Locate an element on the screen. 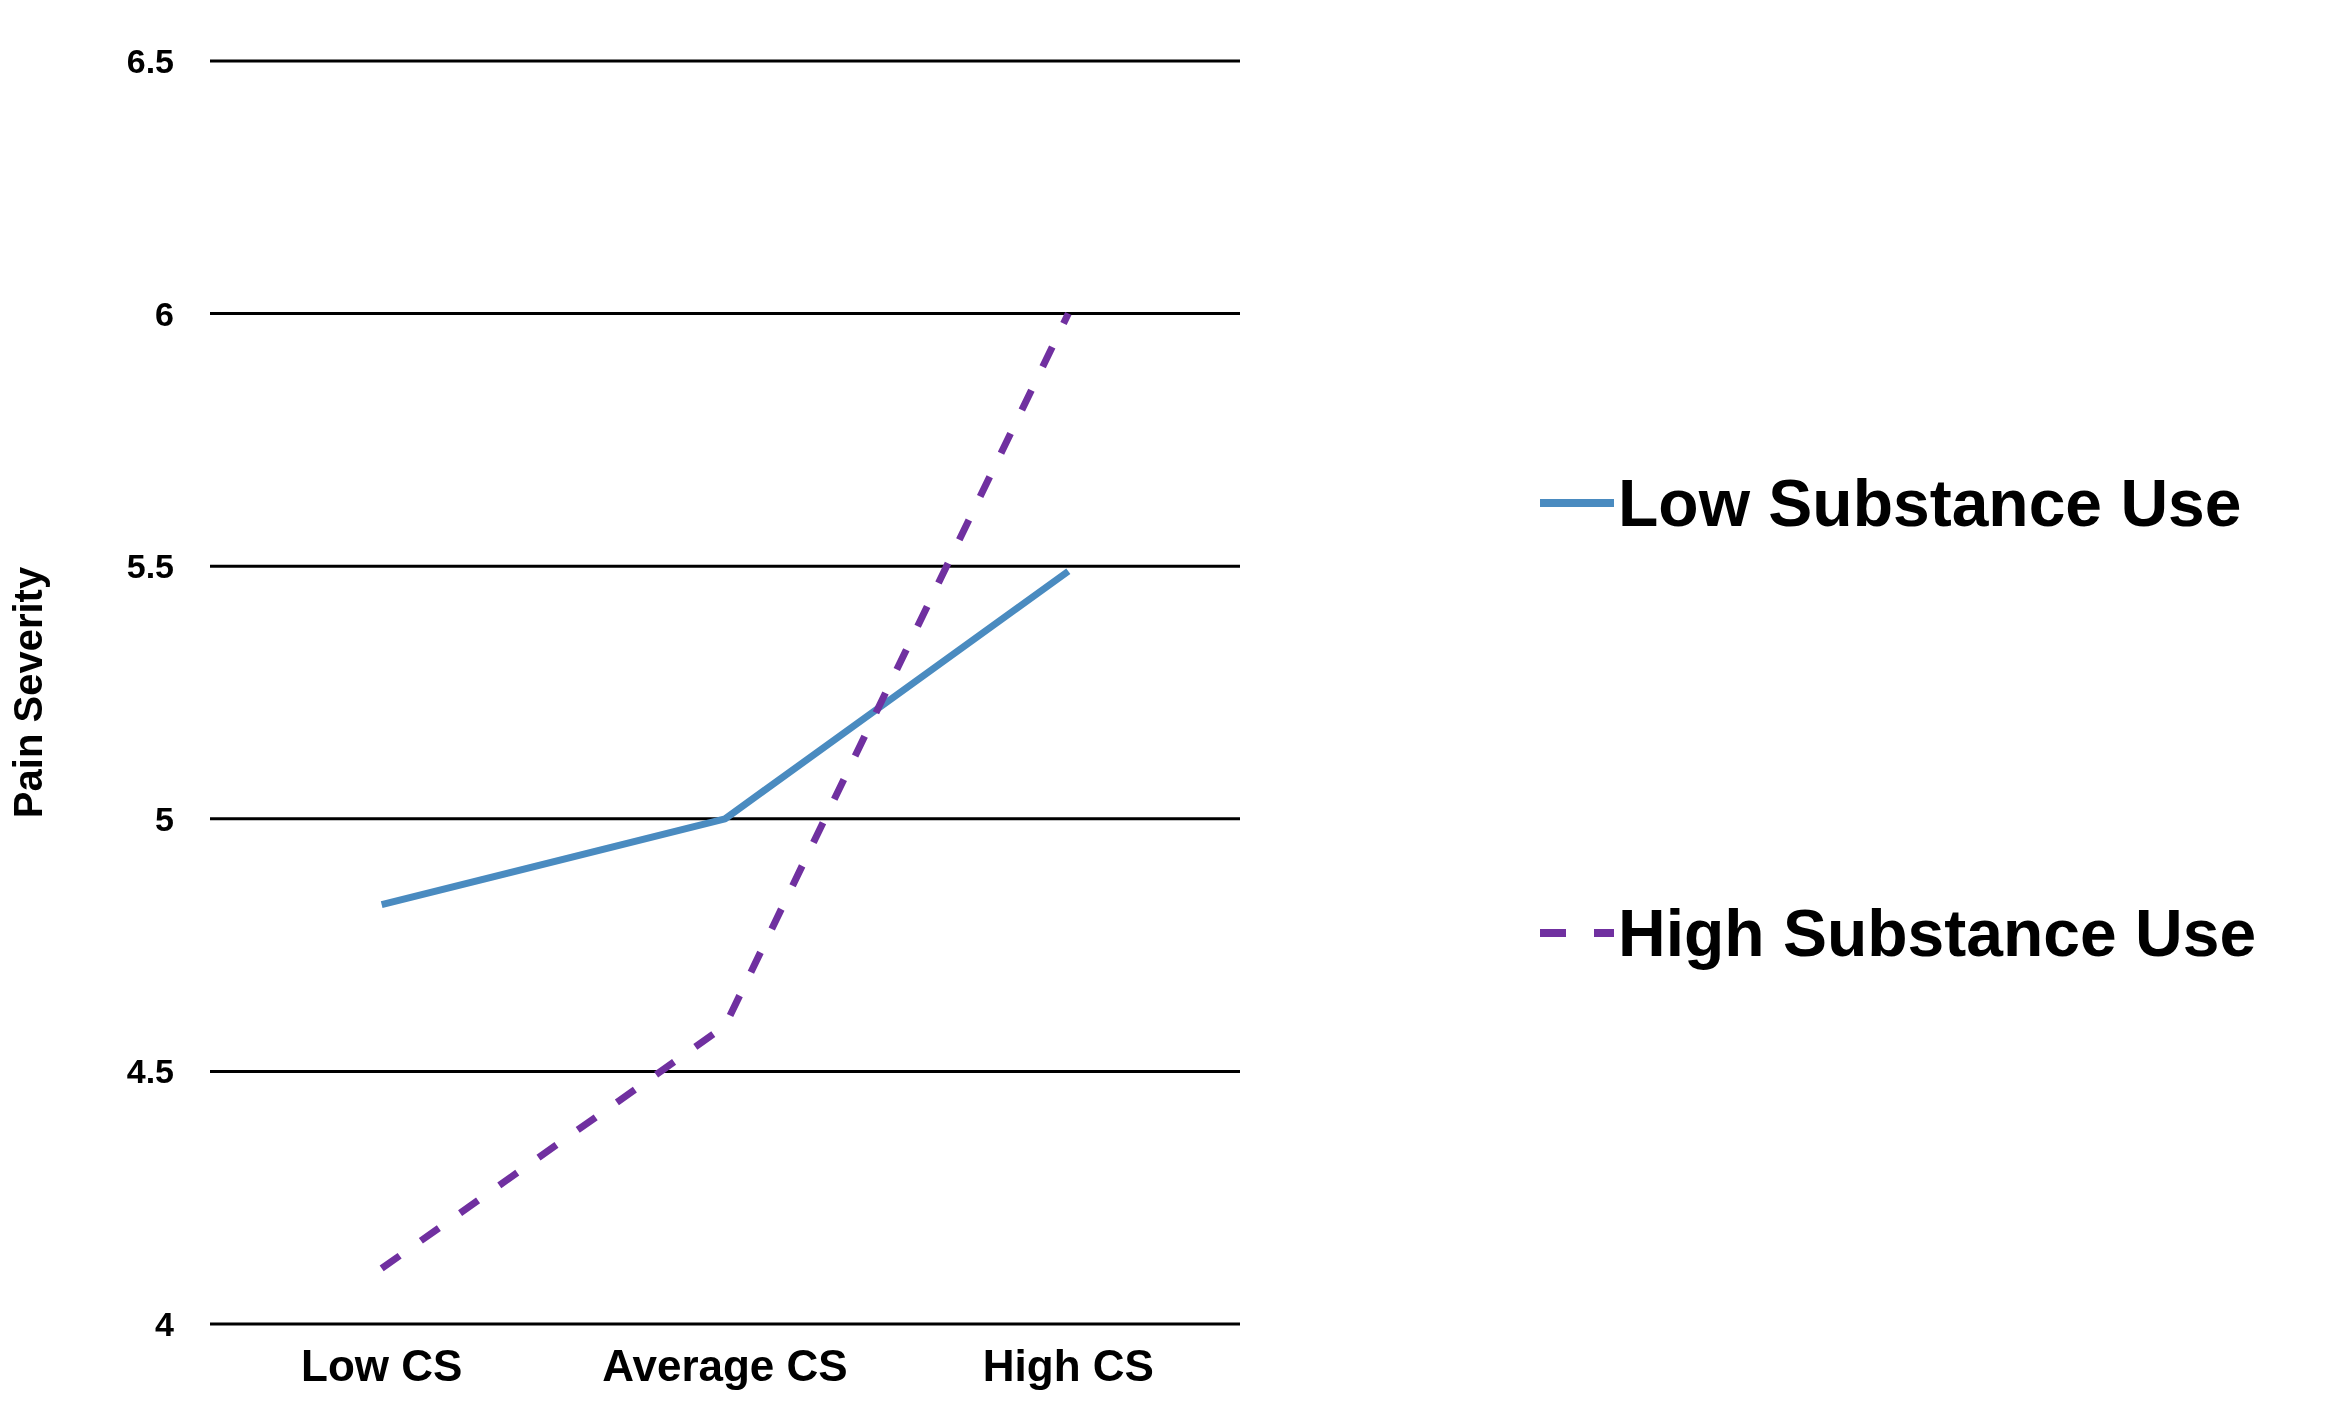 The image size is (2349, 1410). y-tick-label: 6.5 is located at coordinates (150, 61).